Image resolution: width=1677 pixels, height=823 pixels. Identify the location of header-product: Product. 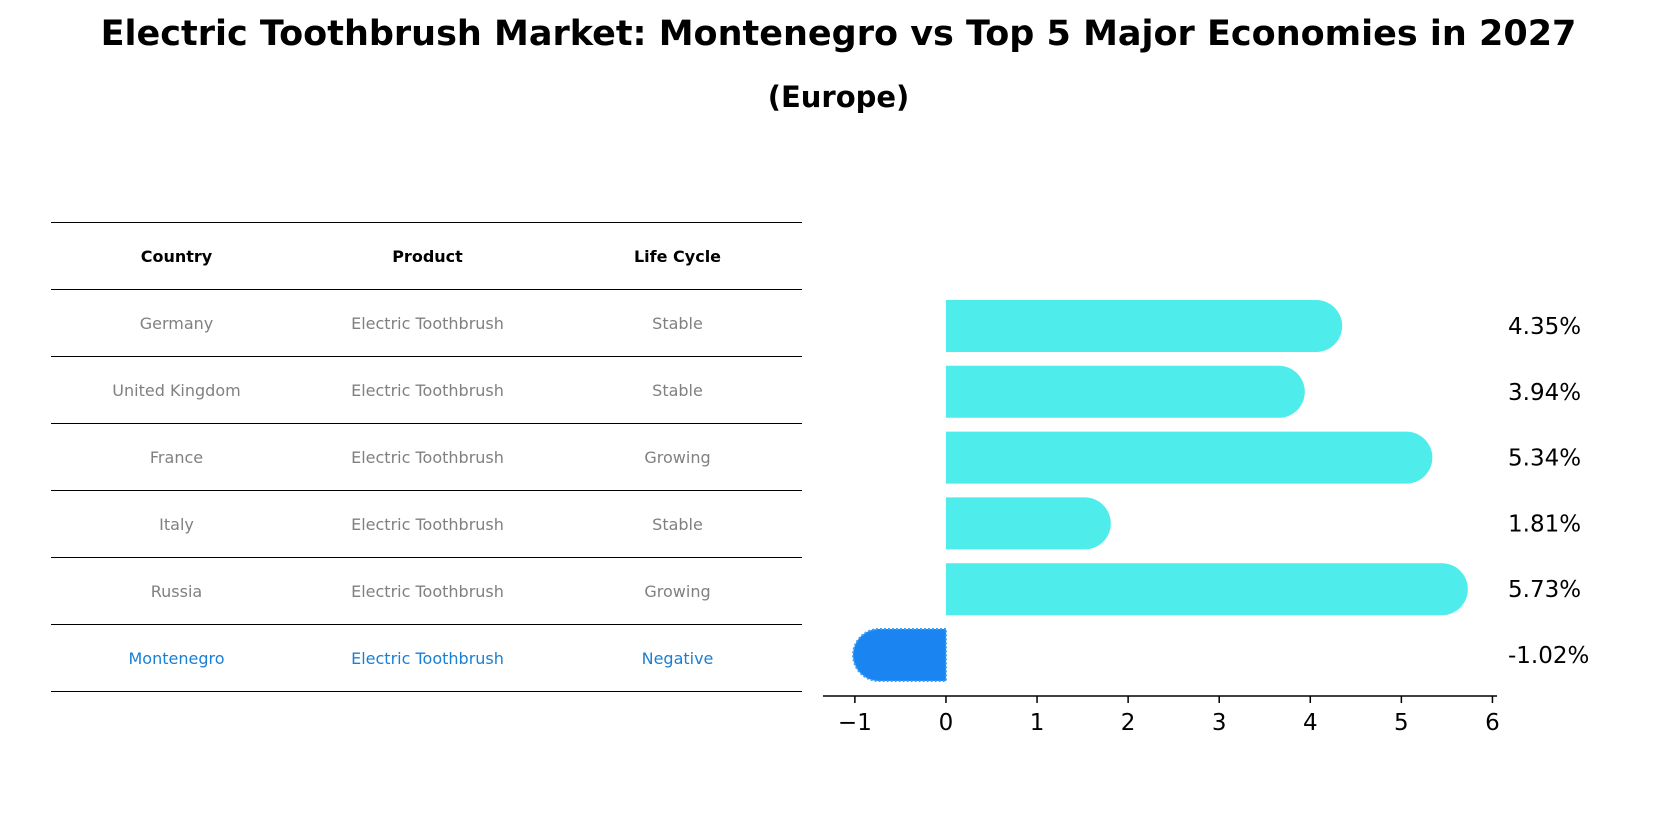
(427, 256).